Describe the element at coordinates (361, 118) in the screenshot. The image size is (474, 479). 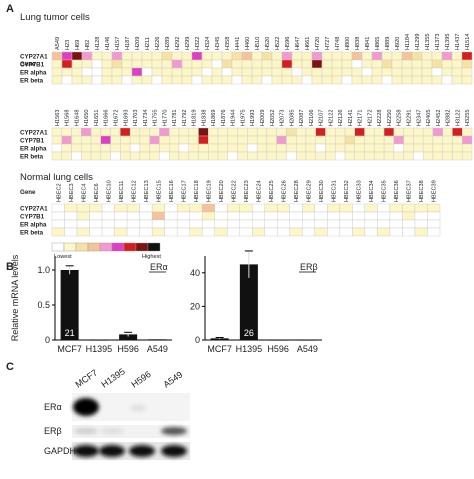
I see `cell-line-label: H2171` at that location.